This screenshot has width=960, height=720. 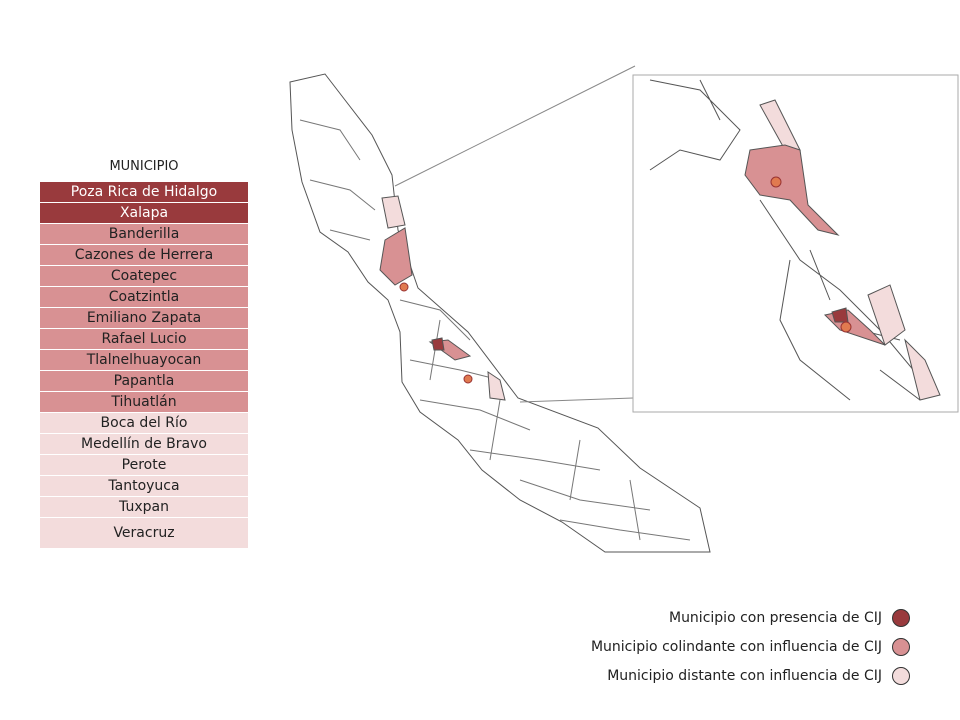 What do you see at coordinates (438, 344) in the screenshot?
I see `region-dark` at bounding box center [438, 344].